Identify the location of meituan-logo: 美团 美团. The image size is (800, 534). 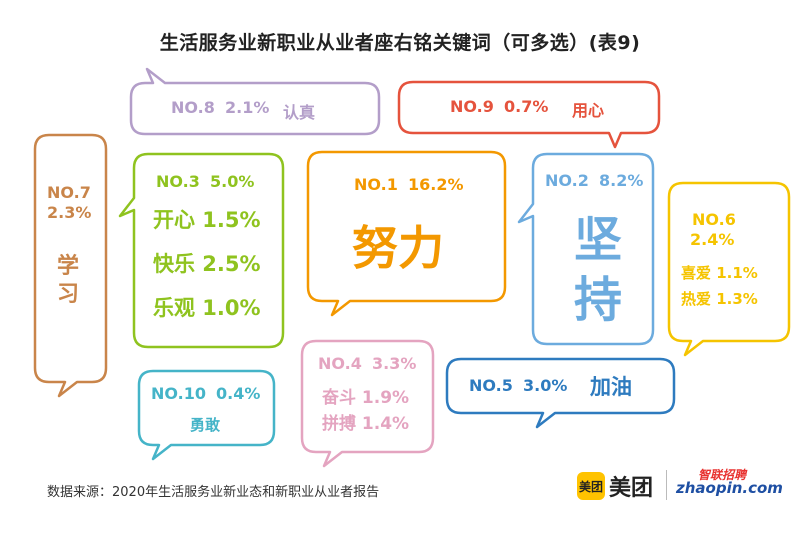
(615, 486).